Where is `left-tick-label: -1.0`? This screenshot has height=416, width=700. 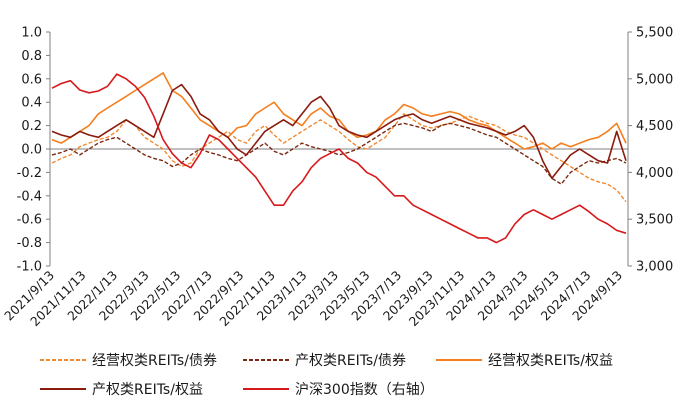 left-tick-label: -1.0 is located at coordinates (29, 267).